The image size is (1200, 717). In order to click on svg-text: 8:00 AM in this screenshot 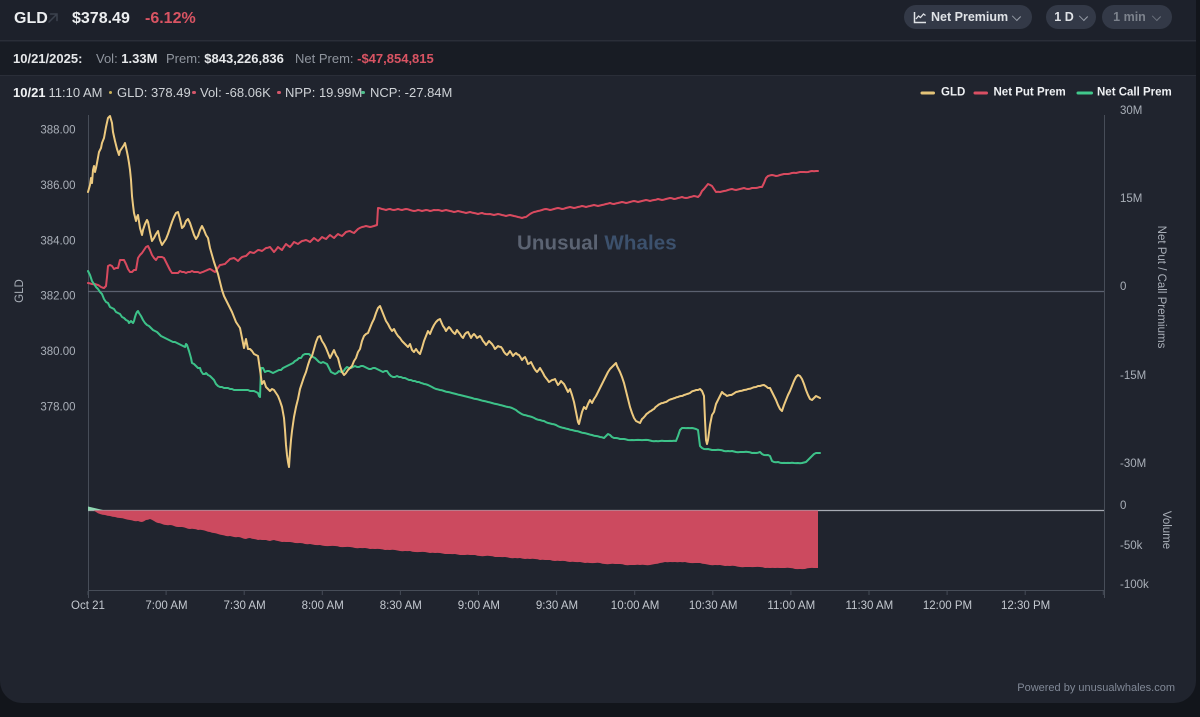, I will do `click(323, 606)`.